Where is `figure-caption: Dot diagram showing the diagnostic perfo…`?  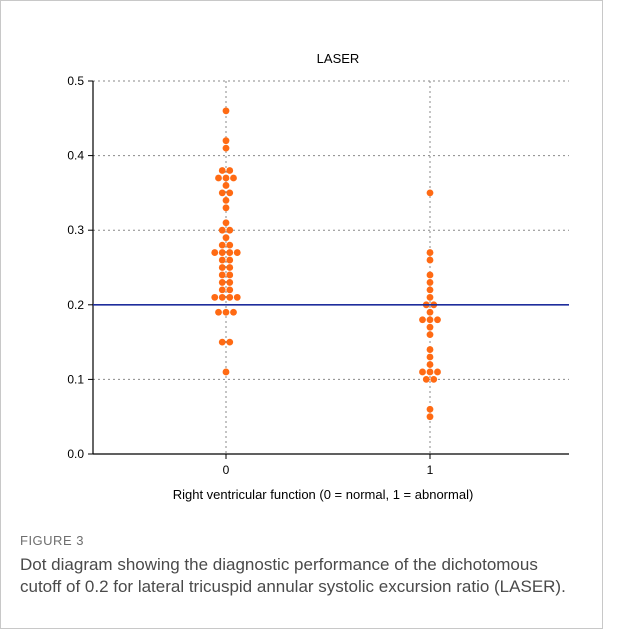
figure-caption: Dot diagram showing the diagnostic perfo… is located at coordinates (293, 575).